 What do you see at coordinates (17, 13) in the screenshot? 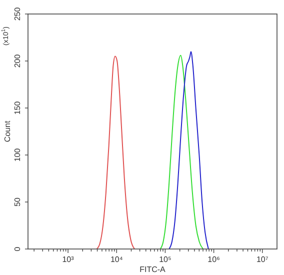
I see `y-tick-label: 250` at bounding box center [17, 13].